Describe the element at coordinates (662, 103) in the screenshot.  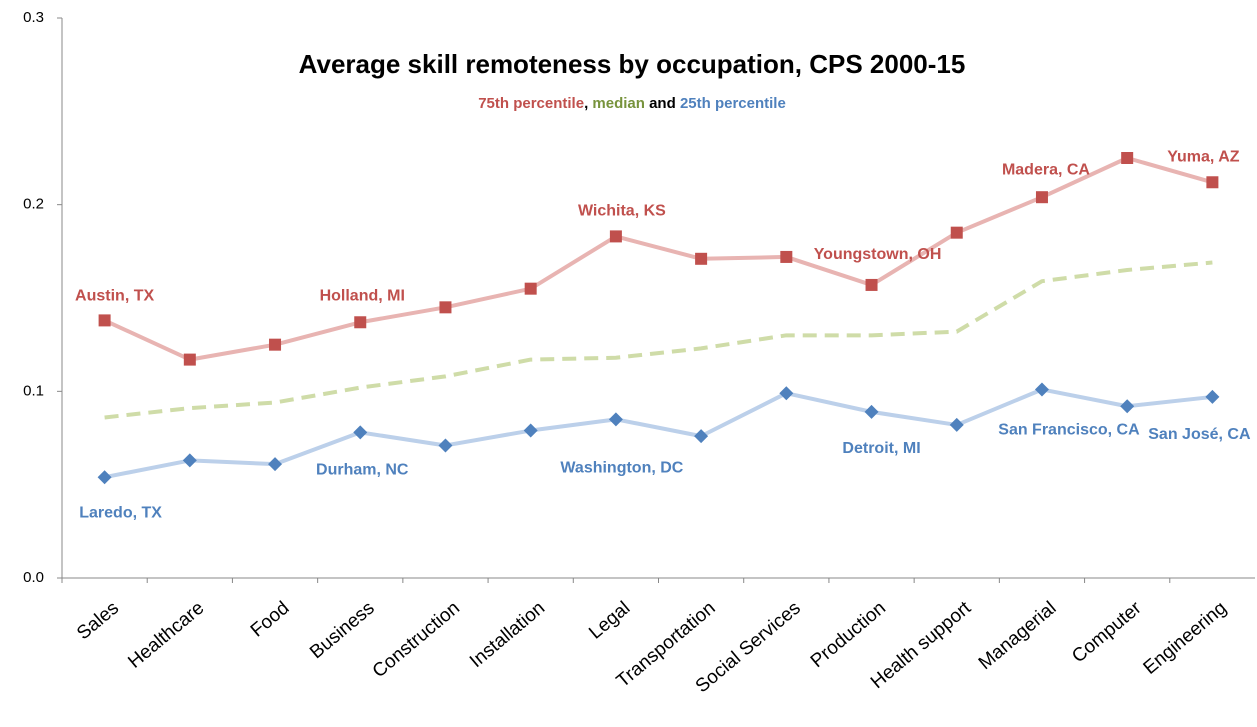
I see `legend-separator: and` at that location.